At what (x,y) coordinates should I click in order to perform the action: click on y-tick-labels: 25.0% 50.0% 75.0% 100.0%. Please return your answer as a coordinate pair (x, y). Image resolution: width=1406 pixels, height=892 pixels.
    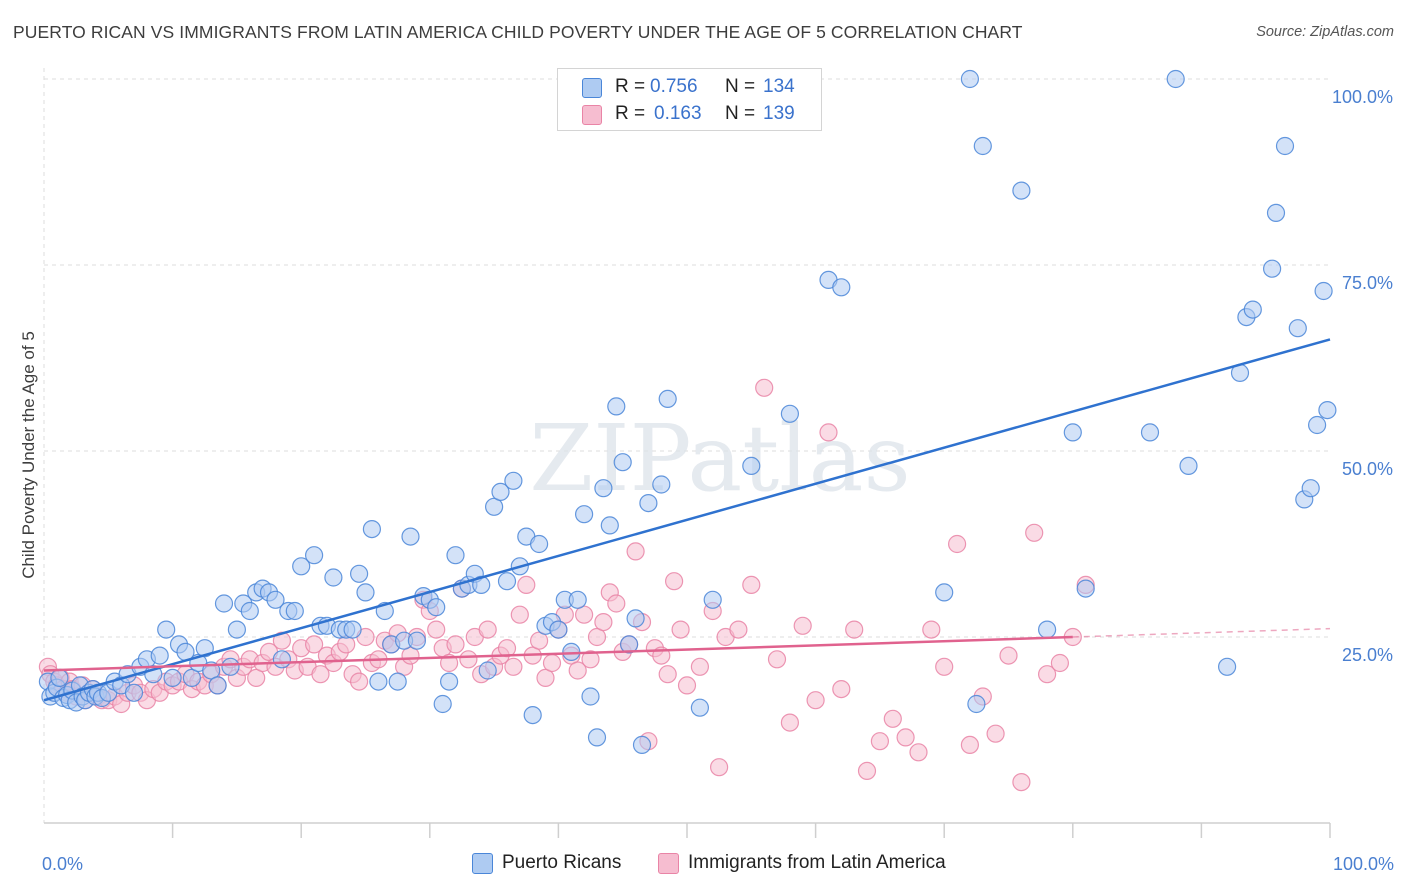
    Looking at the image, I should click on (1362, 376).